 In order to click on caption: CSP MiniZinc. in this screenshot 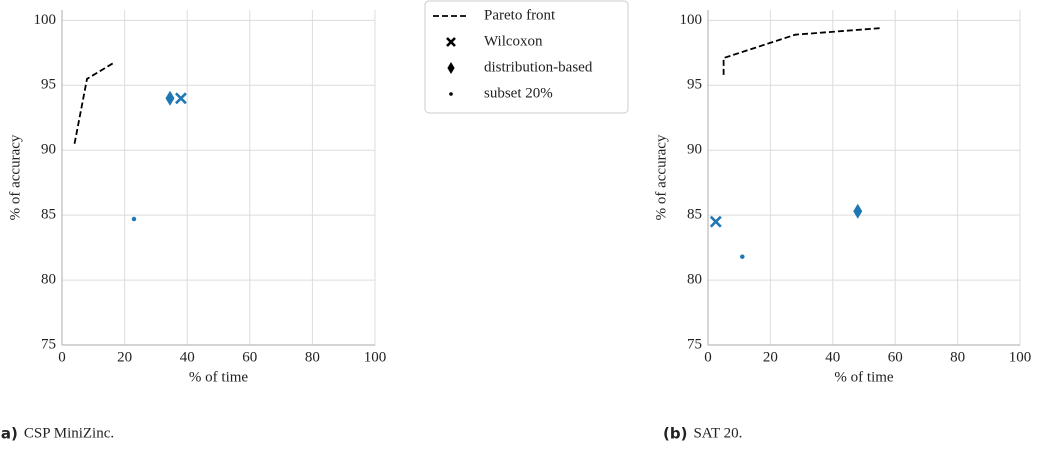, I will do `click(69, 433)`.